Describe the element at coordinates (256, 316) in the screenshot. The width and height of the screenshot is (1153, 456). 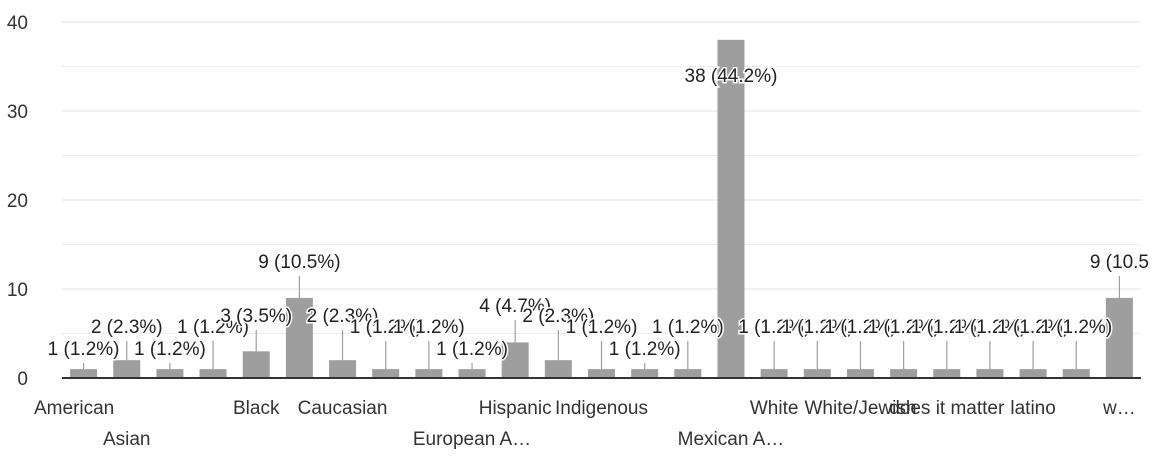
I see `data-label: 3 (3.5%)` at that location.